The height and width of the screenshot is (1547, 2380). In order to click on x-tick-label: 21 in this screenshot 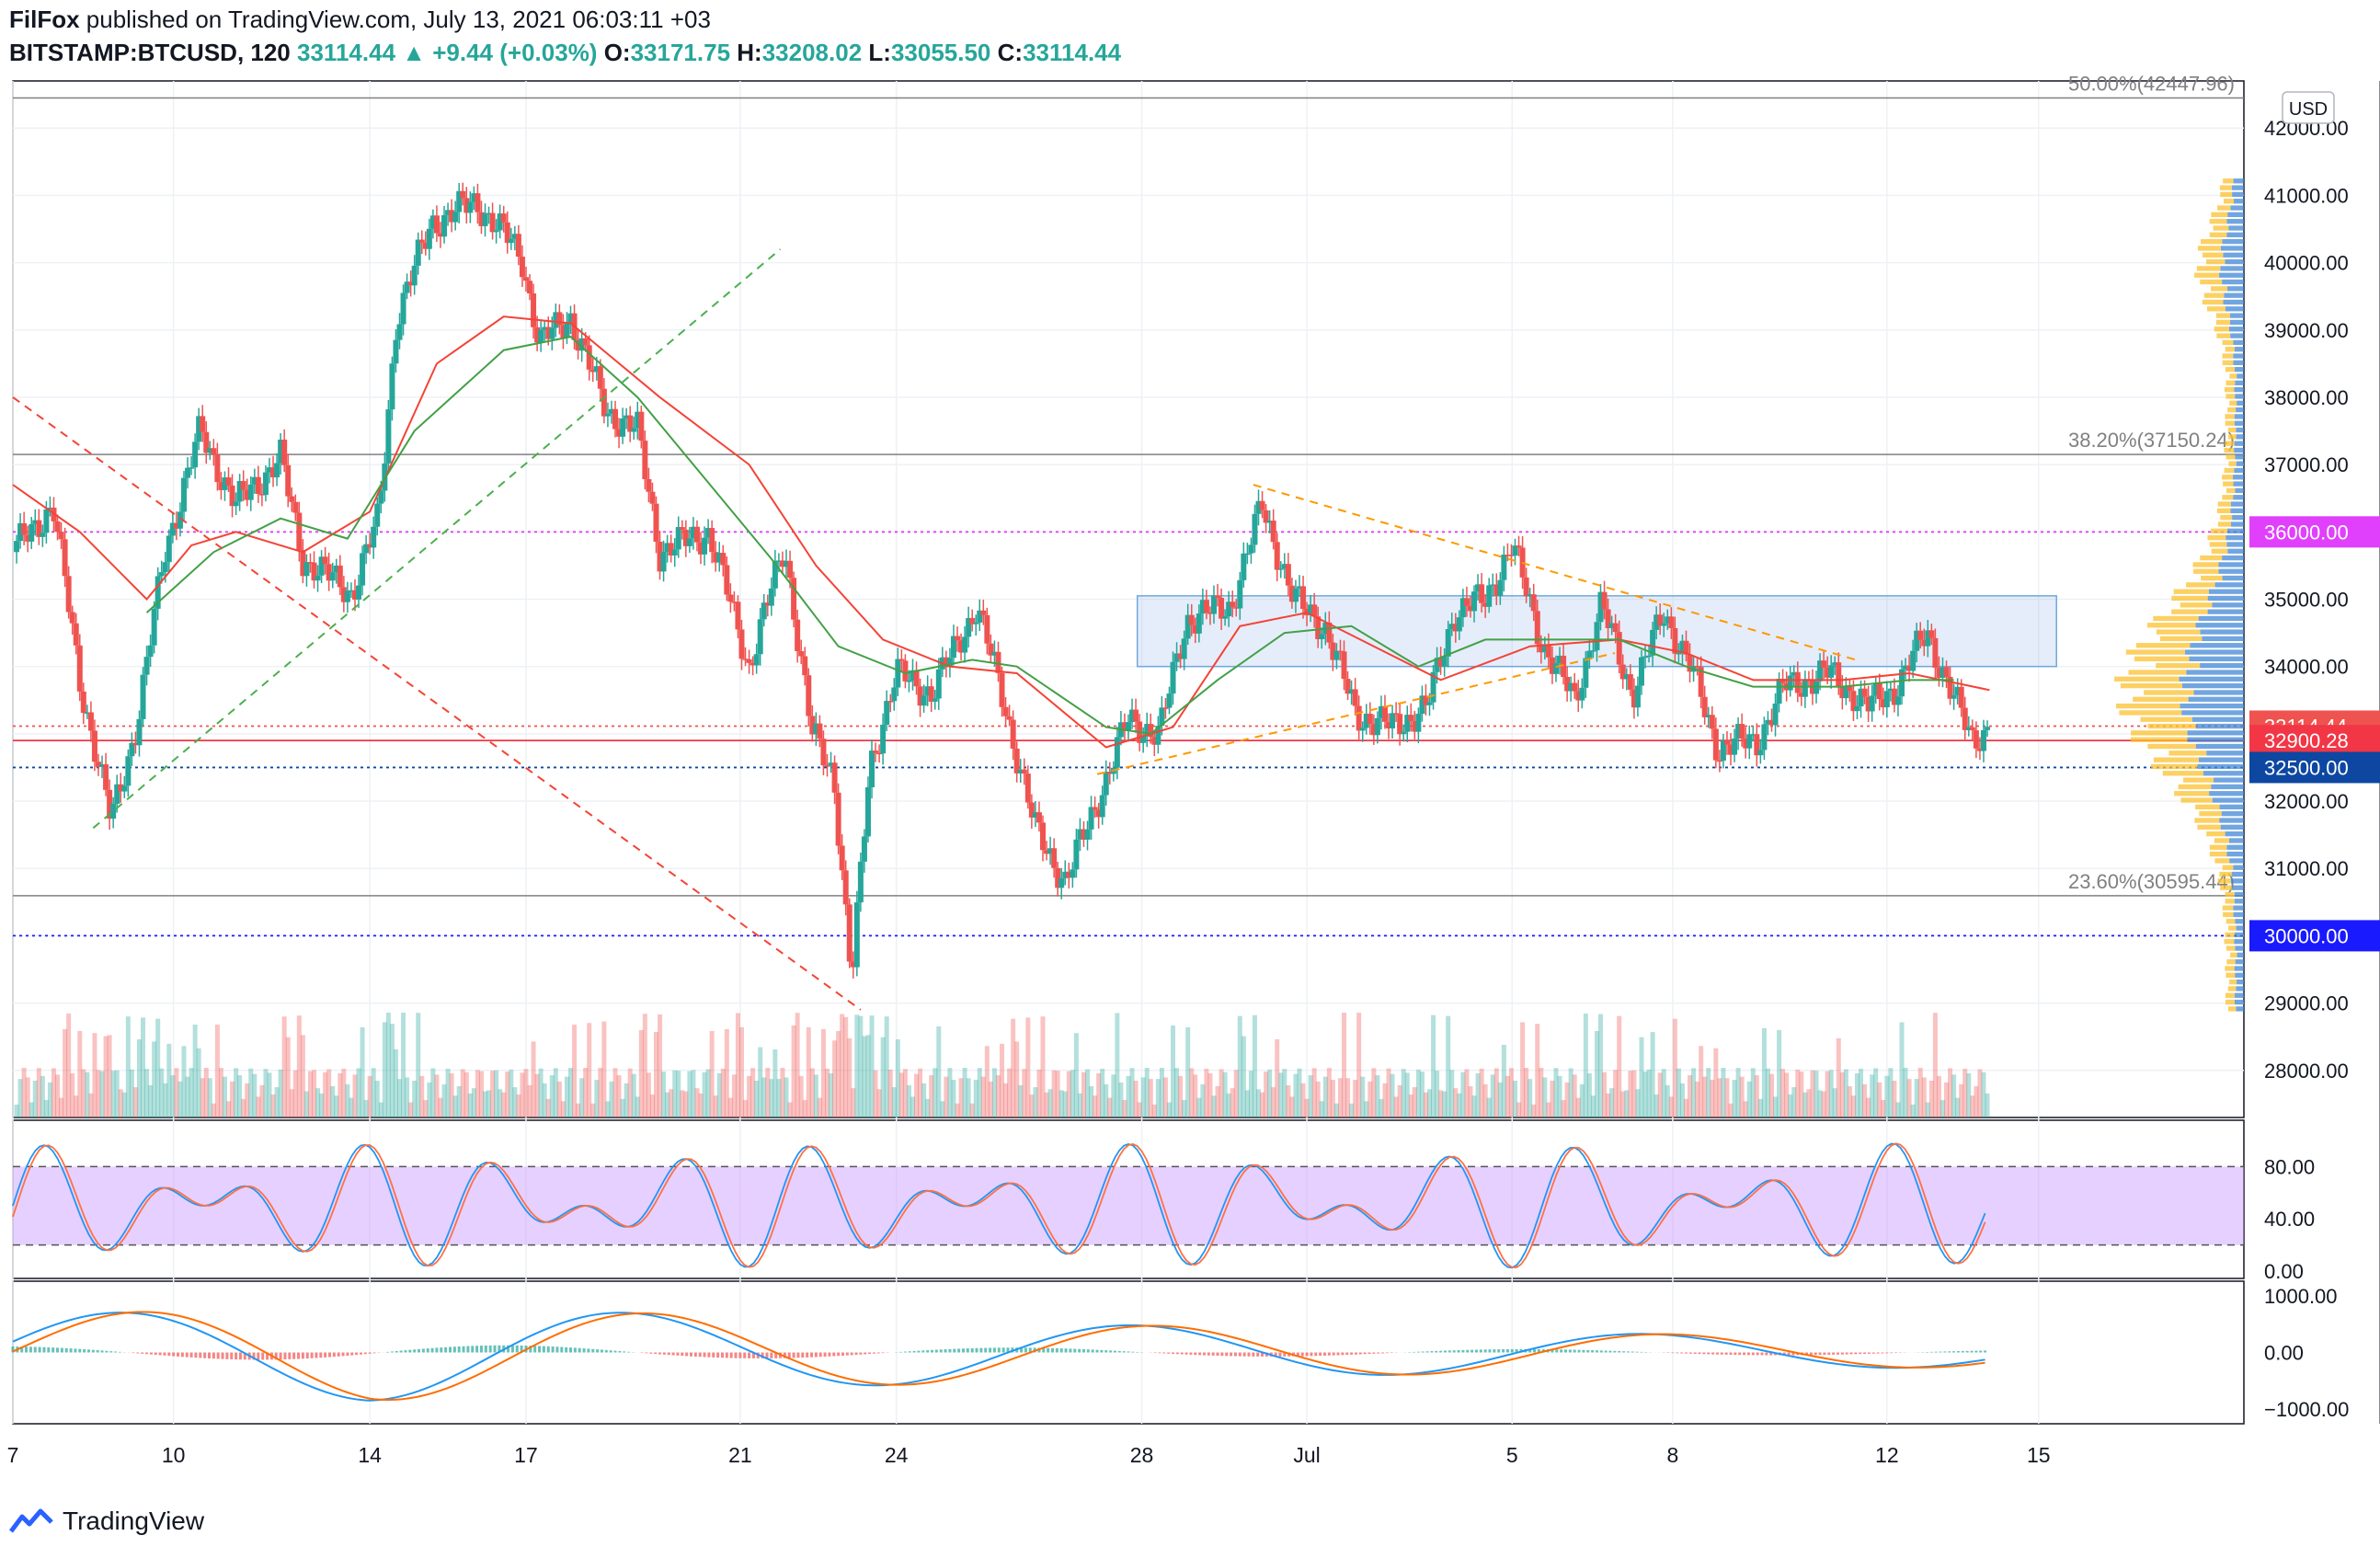, I will do `click(740, 1455)`.